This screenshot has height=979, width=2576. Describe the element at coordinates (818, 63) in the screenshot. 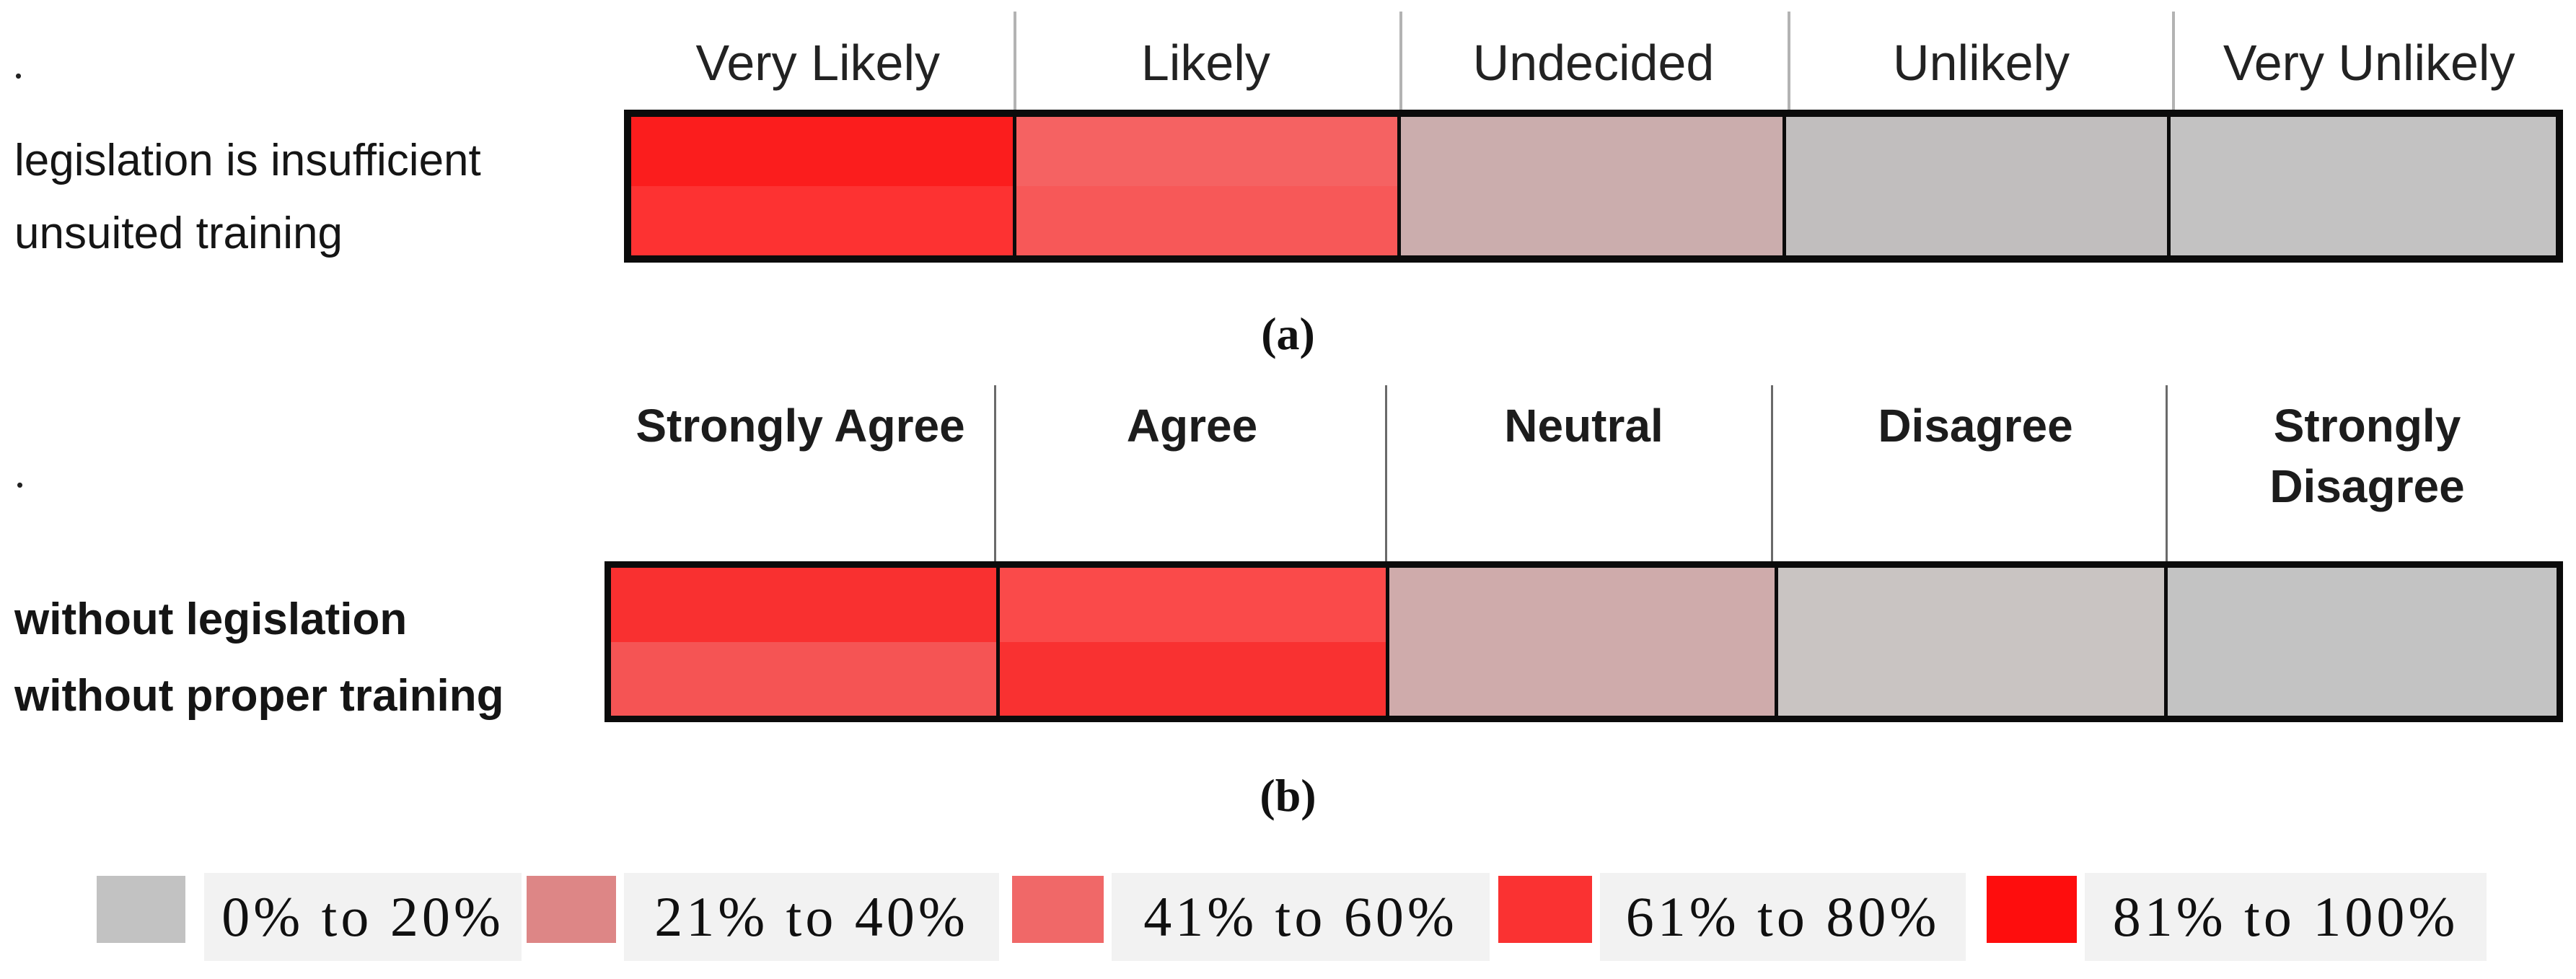

I see `column-header-very-likely: Very Likely` at that location.